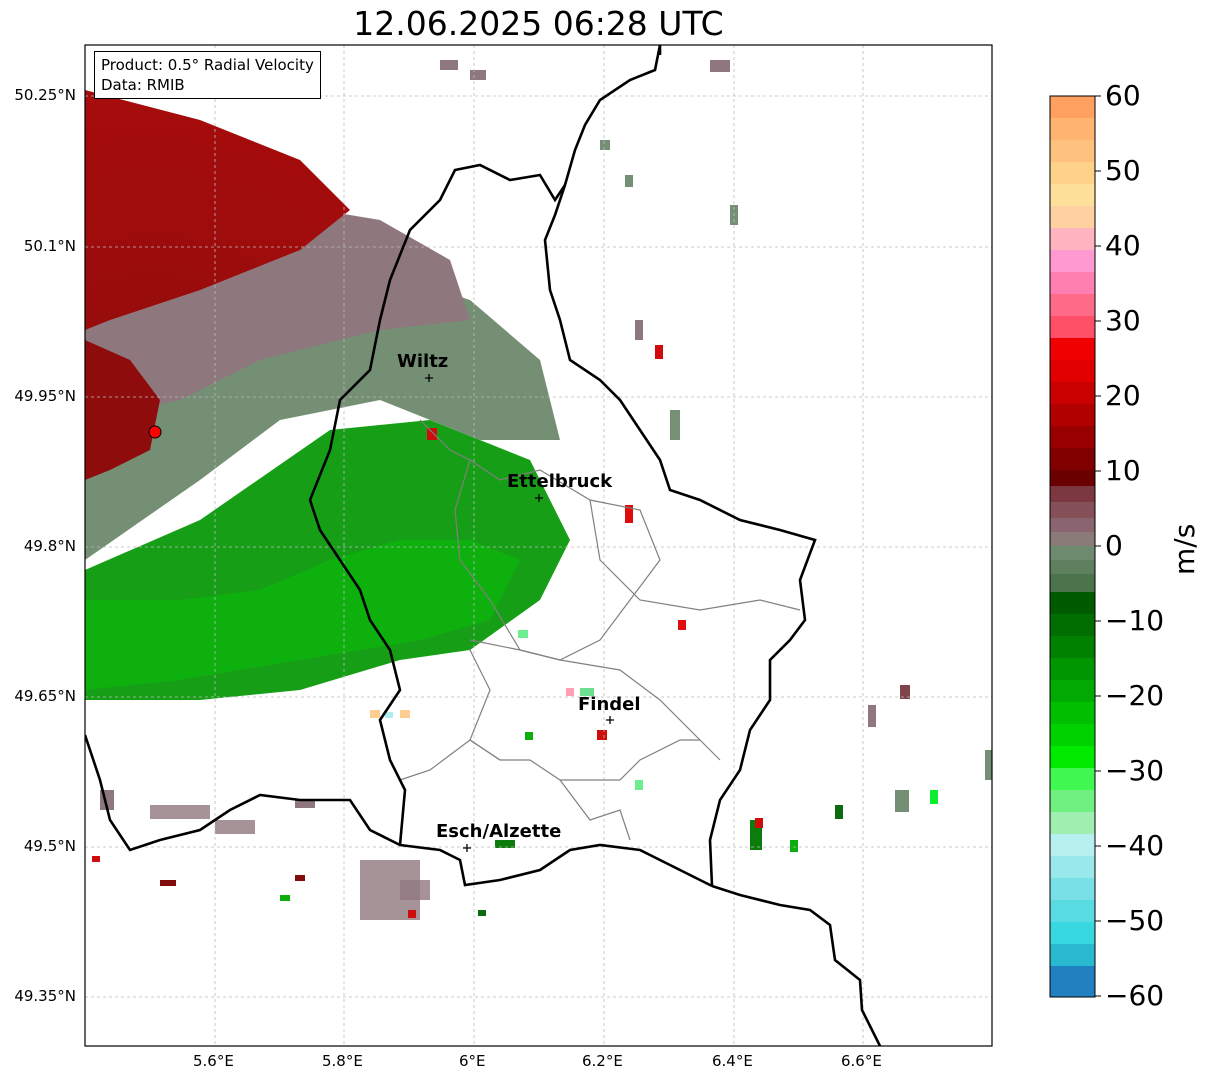  What do you see at coordinates (1075, 546) in the screenshot?
I see `colorbar` at bounding box center [1075, 546].